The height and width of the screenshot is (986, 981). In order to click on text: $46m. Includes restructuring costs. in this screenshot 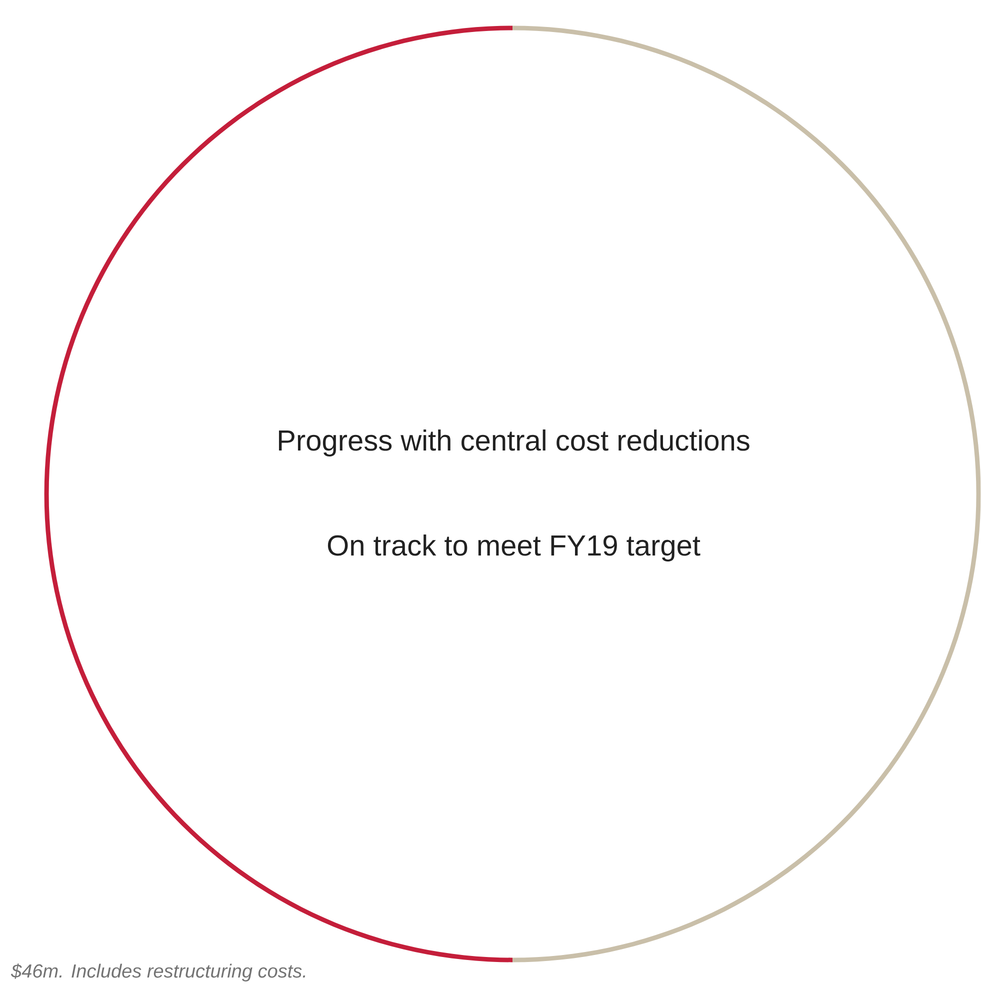, I will do `click(158, 972)`.